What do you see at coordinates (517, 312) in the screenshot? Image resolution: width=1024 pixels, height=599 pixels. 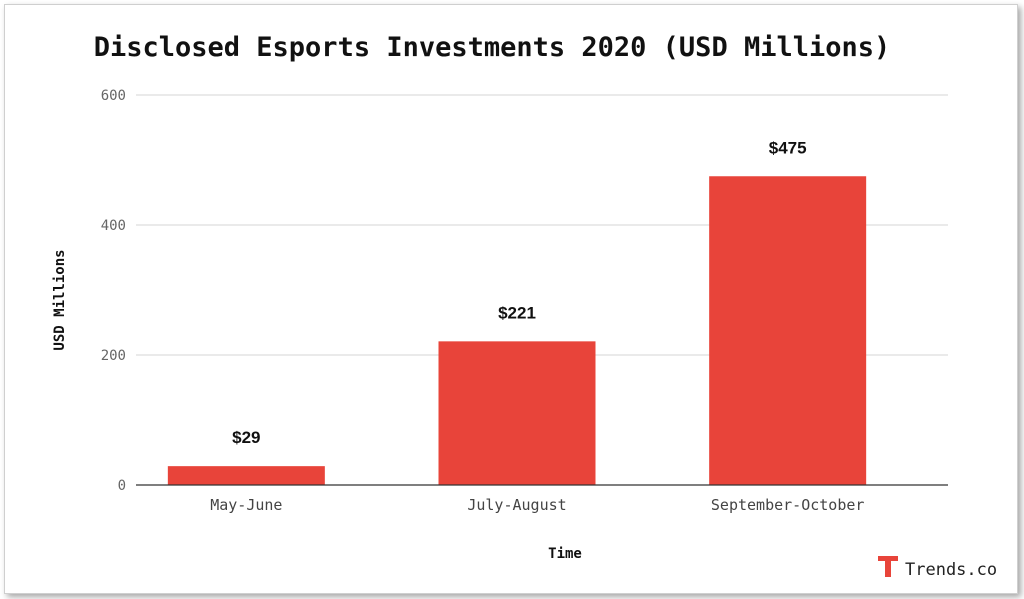 I see `data-label: $221` at bounding box center [517, 312].